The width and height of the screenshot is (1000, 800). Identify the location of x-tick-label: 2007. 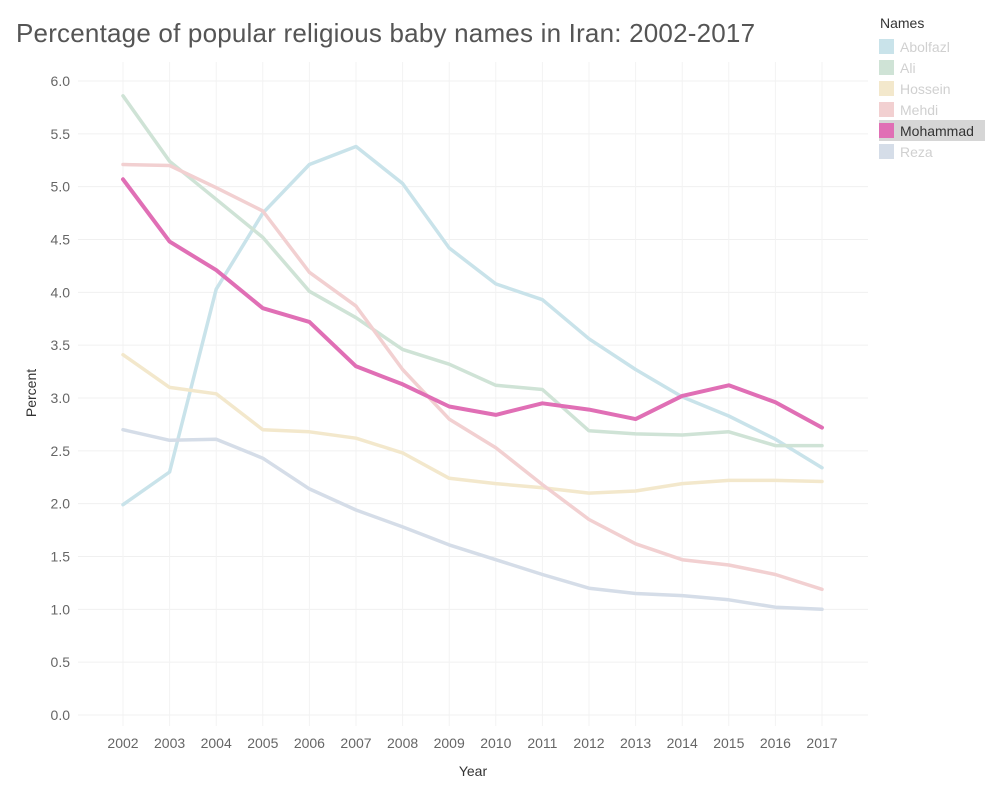
(355, 743).